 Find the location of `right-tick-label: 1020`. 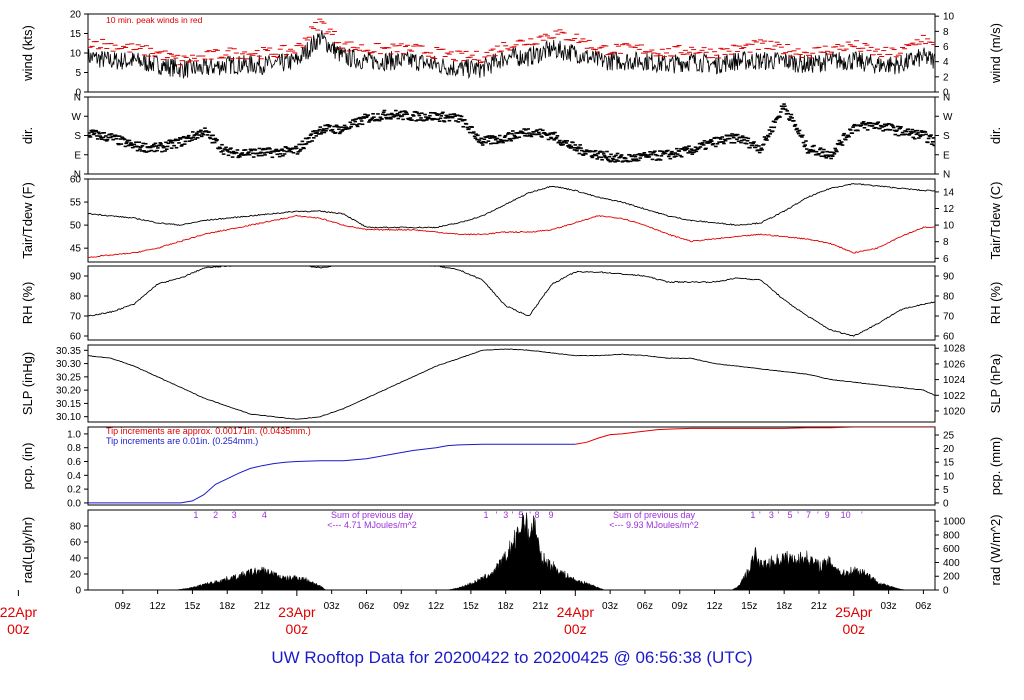

right-tick-label: 1020 is located at coordinates (954, 411).